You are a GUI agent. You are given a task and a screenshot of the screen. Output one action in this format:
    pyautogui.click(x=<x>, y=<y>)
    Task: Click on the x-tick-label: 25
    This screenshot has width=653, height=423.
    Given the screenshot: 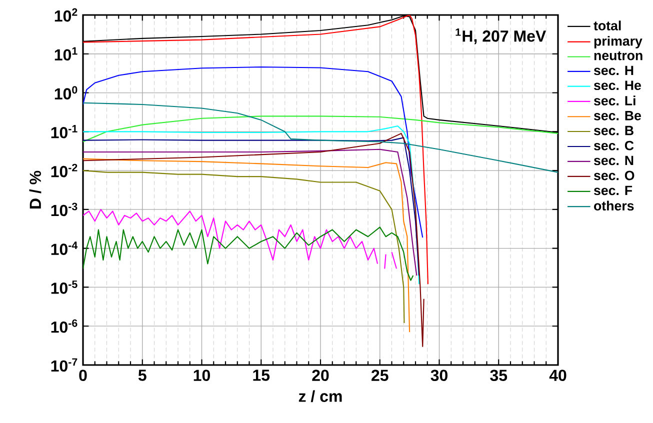 What is the action you would take?
    pyautogui.click(x=380, y=376)
    